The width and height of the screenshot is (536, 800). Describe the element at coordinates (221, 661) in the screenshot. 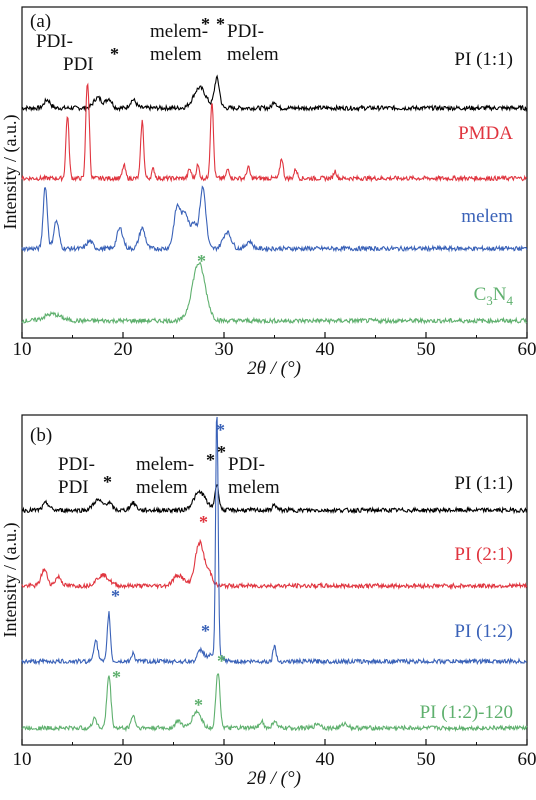

I see `panel-b-star-green-3: *` at that location.